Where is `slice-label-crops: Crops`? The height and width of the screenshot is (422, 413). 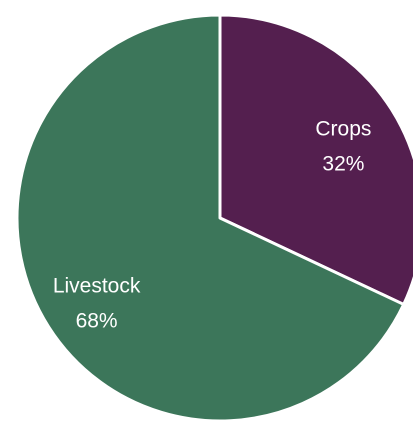 slice-label-crops: Crops is located at coordinates (343, 129).